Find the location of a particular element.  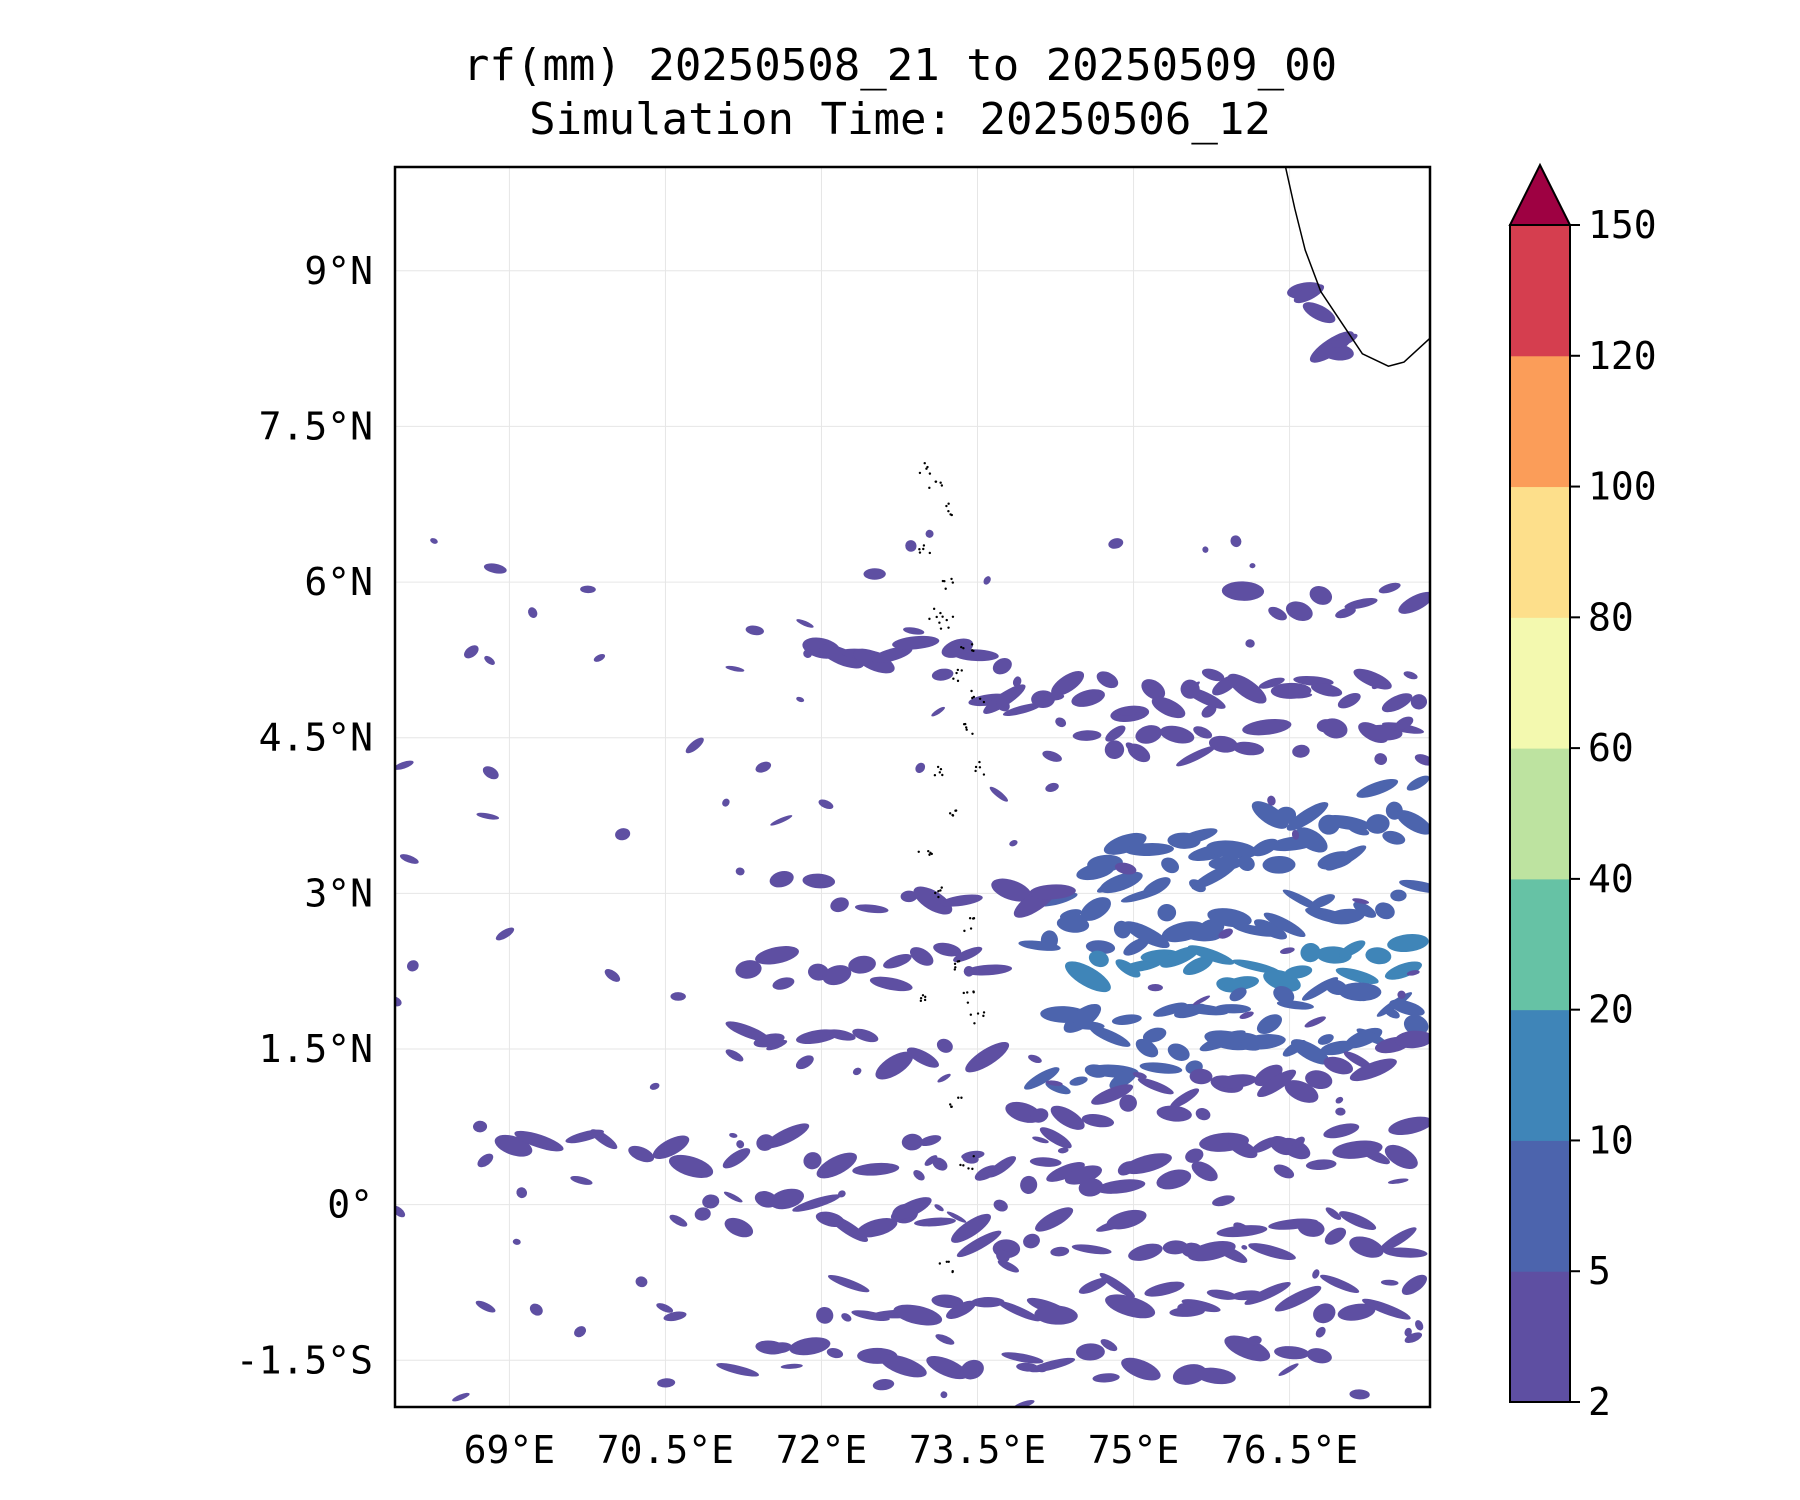

lat-tick-label: 1.5°N is located at coordinates (316, 1049).